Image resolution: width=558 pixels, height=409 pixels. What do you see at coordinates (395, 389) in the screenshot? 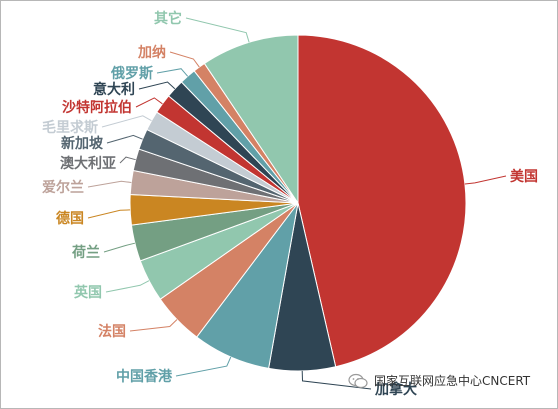
I see `slice-label: 加拿大` at bounding box center [395, 389].